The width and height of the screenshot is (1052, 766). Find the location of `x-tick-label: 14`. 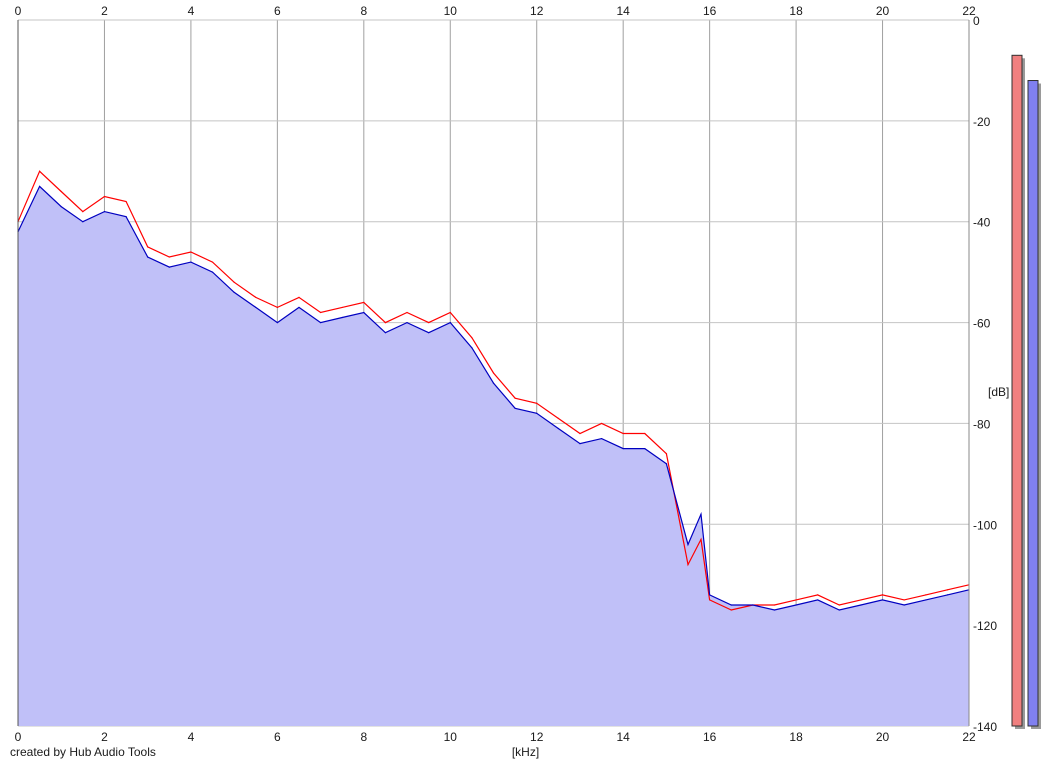

x-tick-label: 14 is located at coordinates (624, 11).